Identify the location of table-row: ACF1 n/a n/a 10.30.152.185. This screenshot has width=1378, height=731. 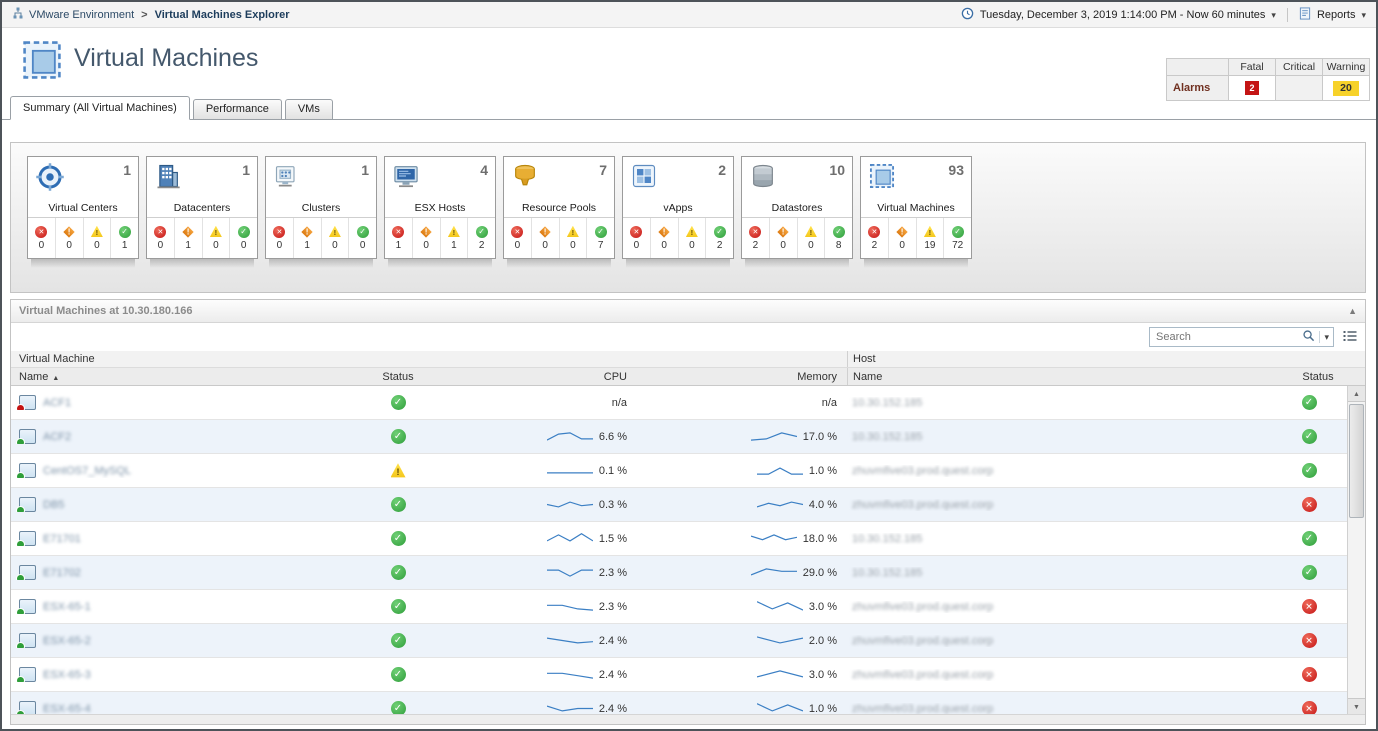
(679, 403).